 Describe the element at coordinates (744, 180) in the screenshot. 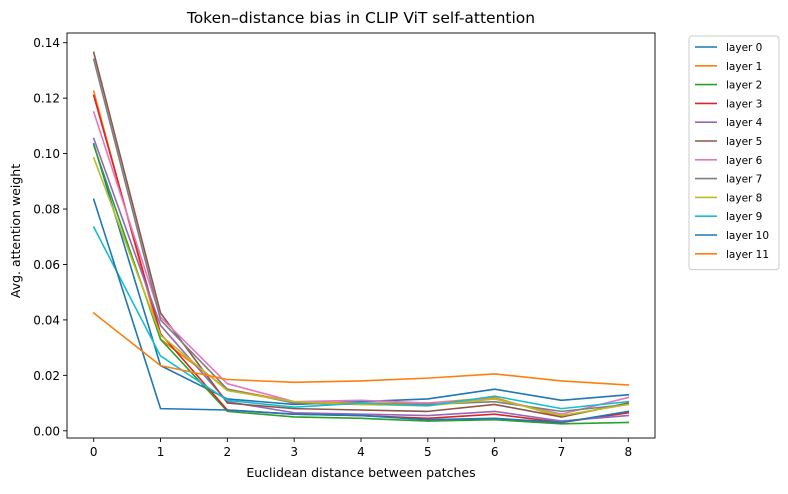

I see `legend-label: layer 7` at that location.